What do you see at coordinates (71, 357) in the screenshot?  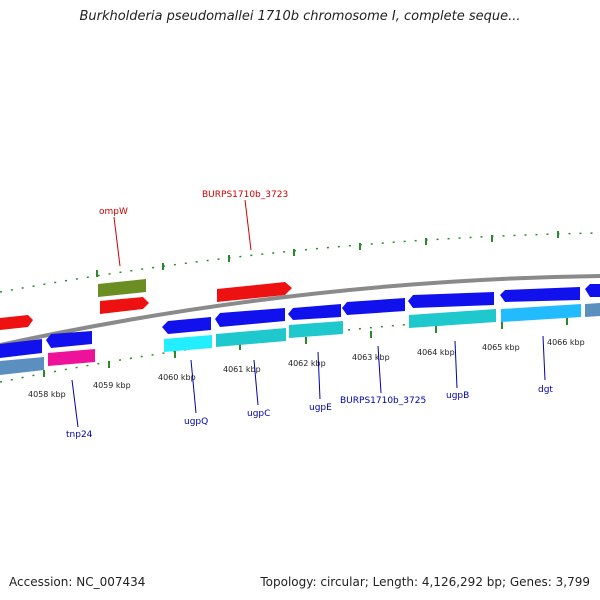 I see `gene-tnp24` at bounding box center [71, 357].